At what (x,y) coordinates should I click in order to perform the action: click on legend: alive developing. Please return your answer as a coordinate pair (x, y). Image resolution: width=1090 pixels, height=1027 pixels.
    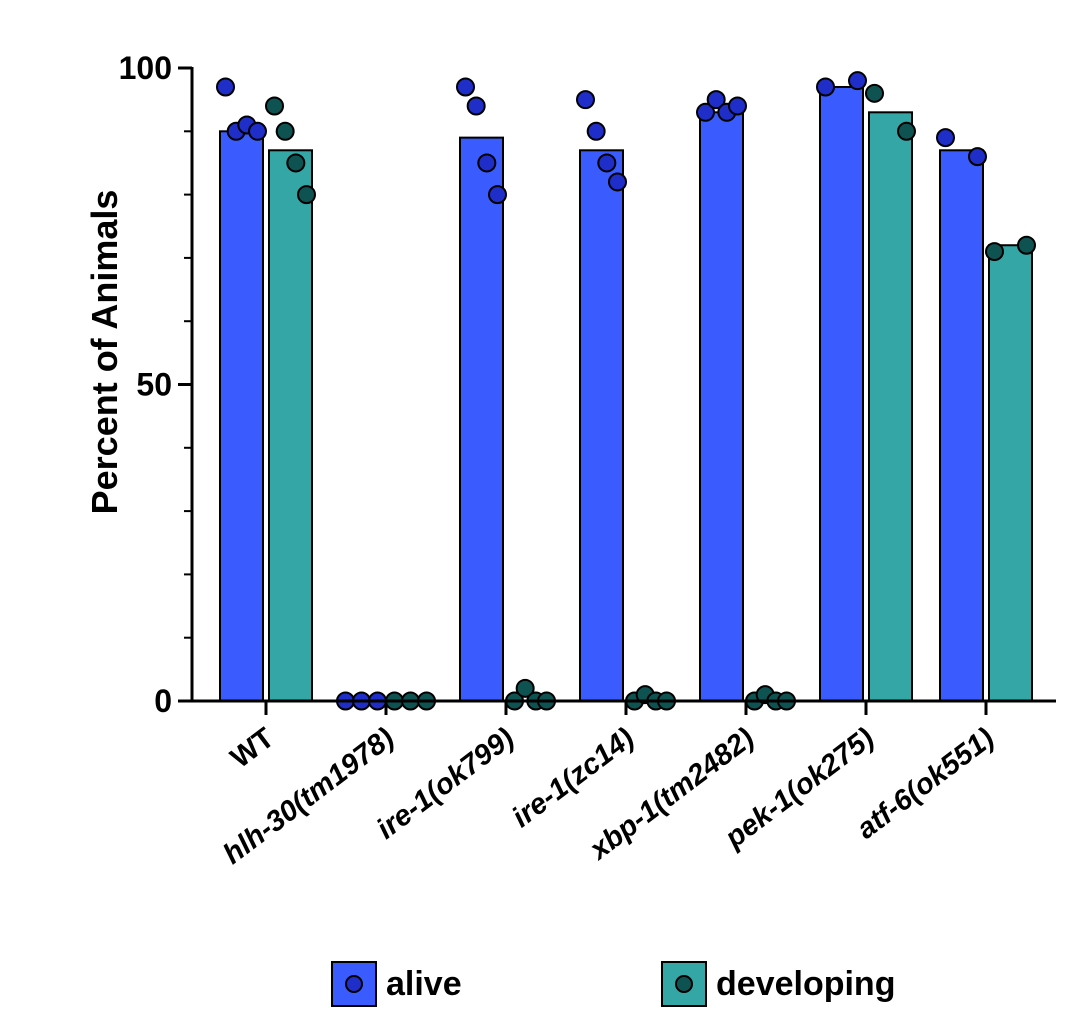
    Looking at the image, I should click on (613, 984).